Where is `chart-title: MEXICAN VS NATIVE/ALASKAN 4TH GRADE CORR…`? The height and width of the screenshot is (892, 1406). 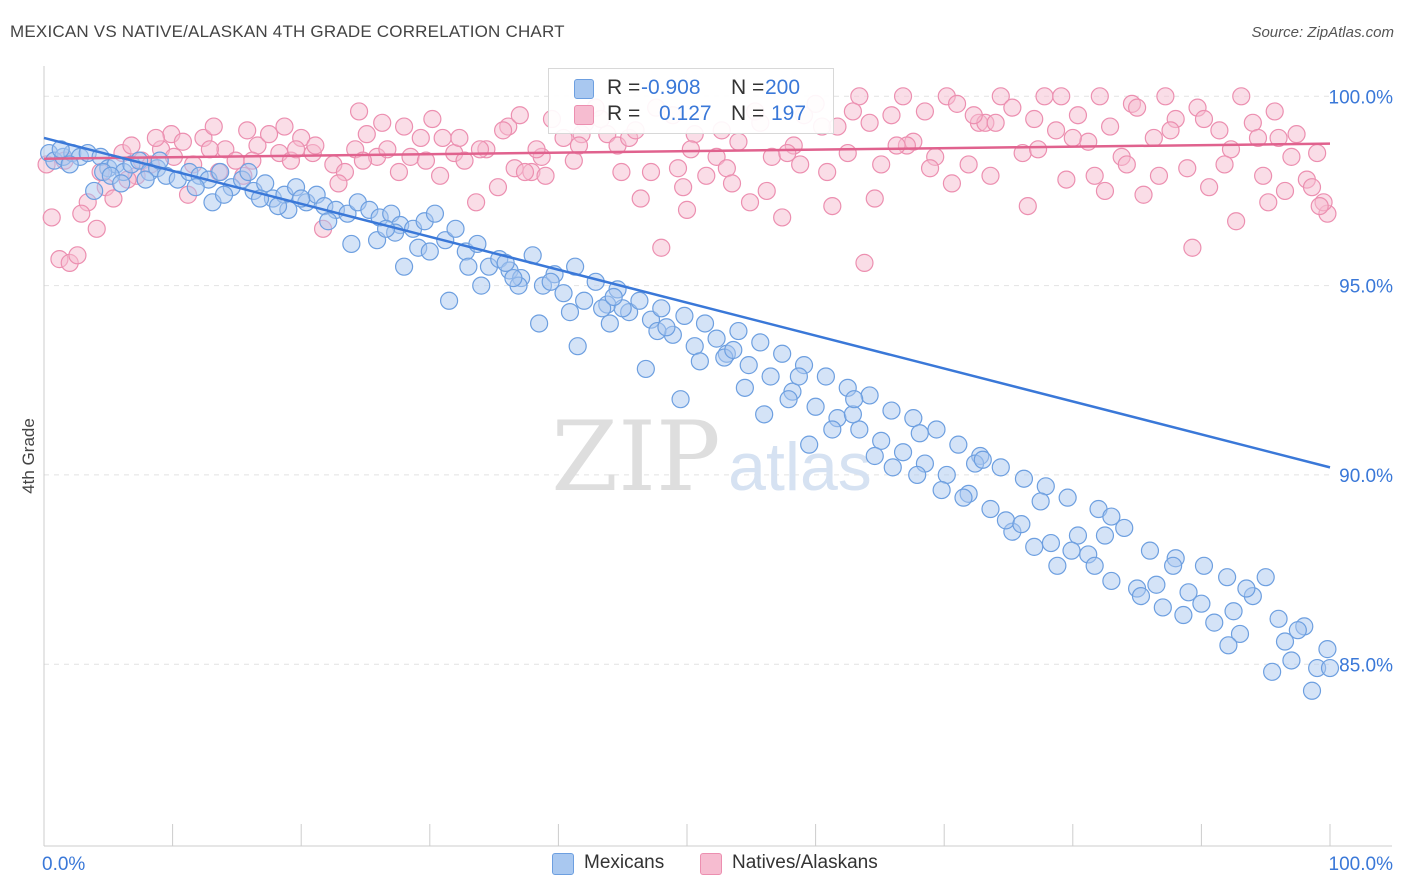 chart-title: MEXICAN VS NATIVE/ALASKAN 4TH GRADE CORR… is located at coordinates (287, 31).